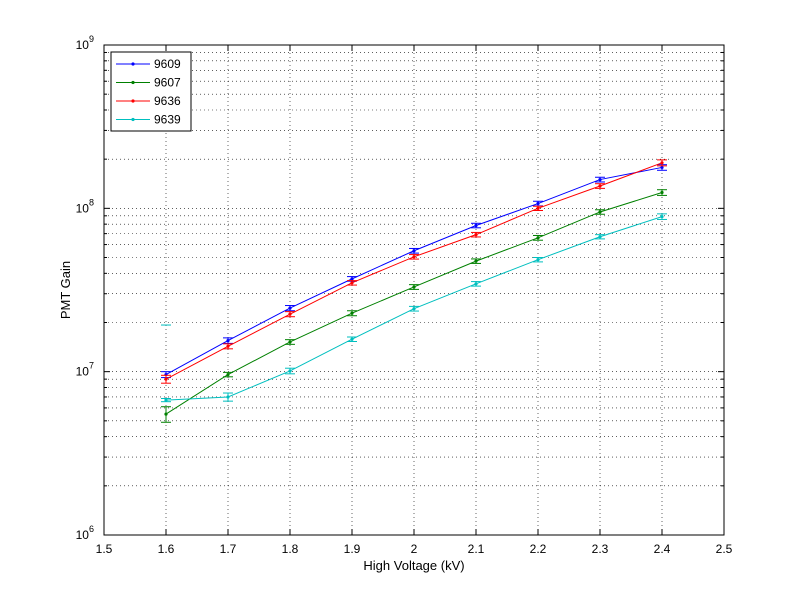 The height and width of the screenshot is (600, 800). What do you see at coordinates (414, 549) in the screenshot?
I see `x-tick-label: 2` at bounding box center [414, 549].